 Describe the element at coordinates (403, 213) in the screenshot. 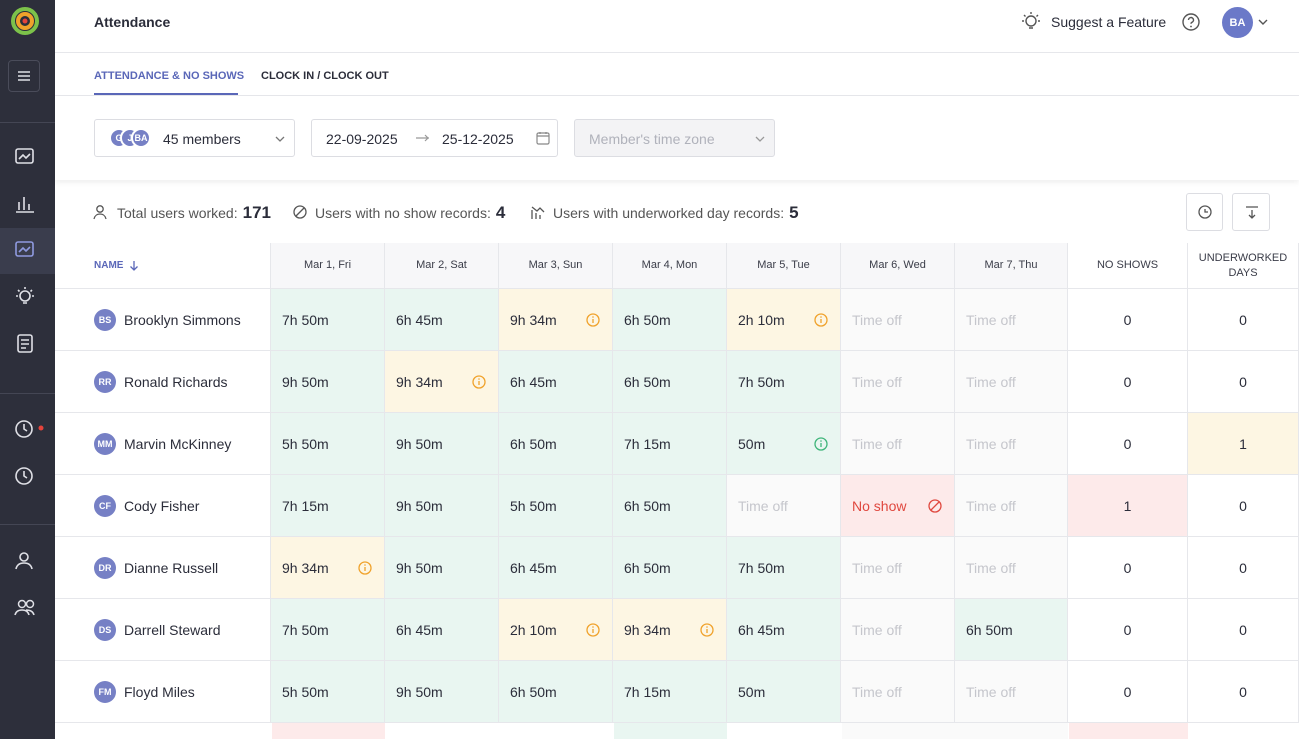

I see `stat-label: Users with no show records:` at that location.